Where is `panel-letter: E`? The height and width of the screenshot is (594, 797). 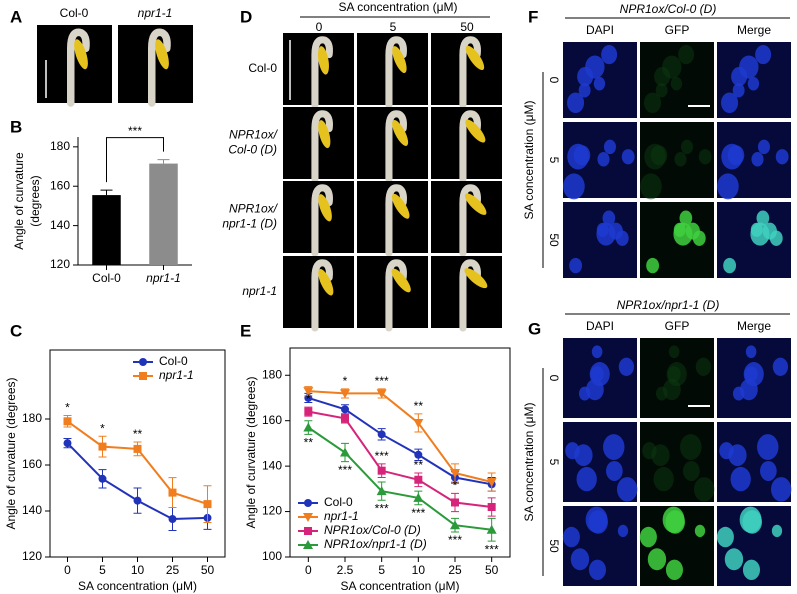 panel-letter: E is located at coordinates (245, 330).